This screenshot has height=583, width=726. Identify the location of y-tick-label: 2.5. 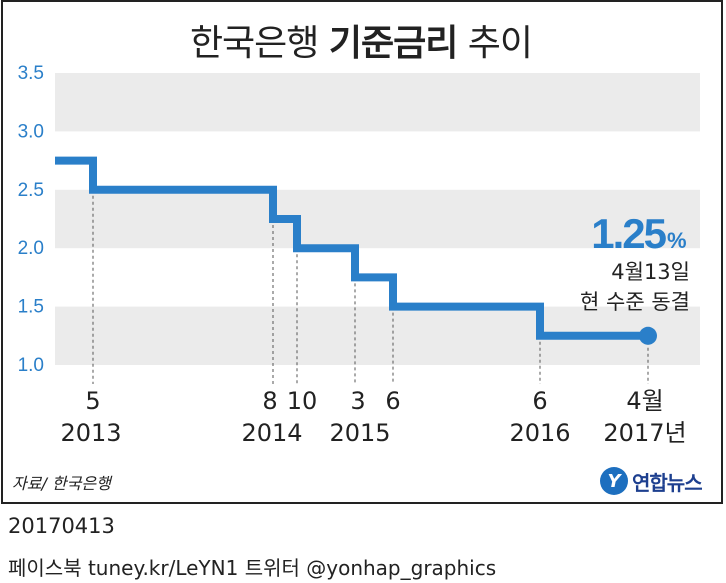
(31, 190).